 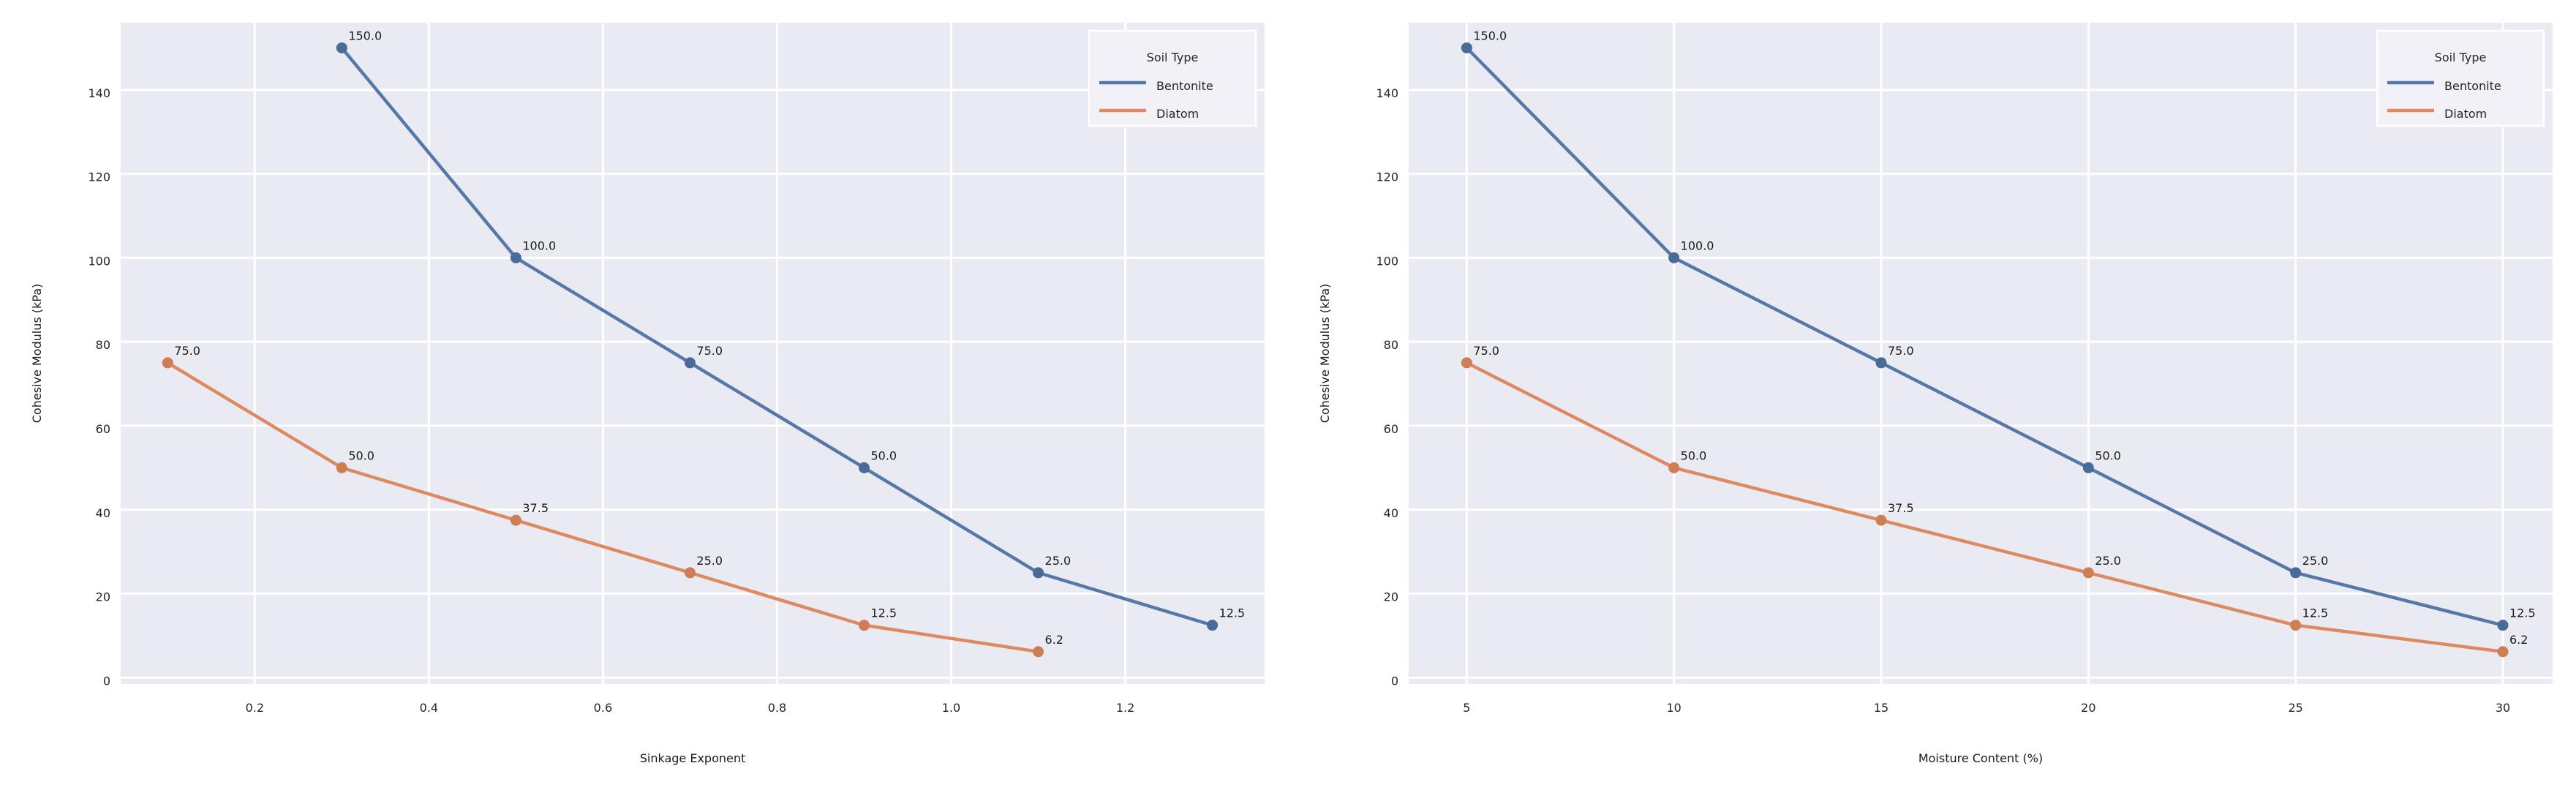 What do you see at coordinates (1125, 708) in the screenshot?
I see `x-tick-label: 1.2` at bounding box center [1125, 708].